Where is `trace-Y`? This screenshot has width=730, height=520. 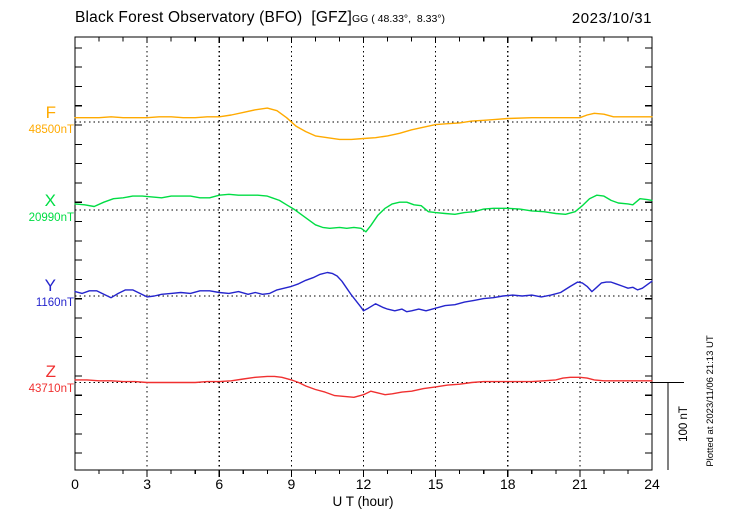
trace-Y is located at coordinates (363, 292).